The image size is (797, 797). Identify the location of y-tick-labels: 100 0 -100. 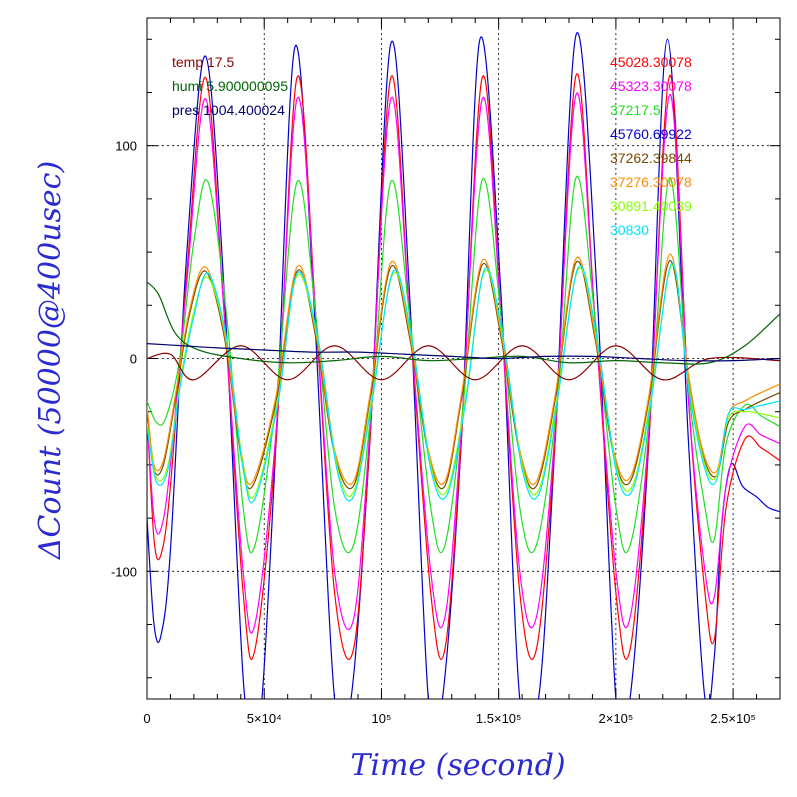
(124, 359).